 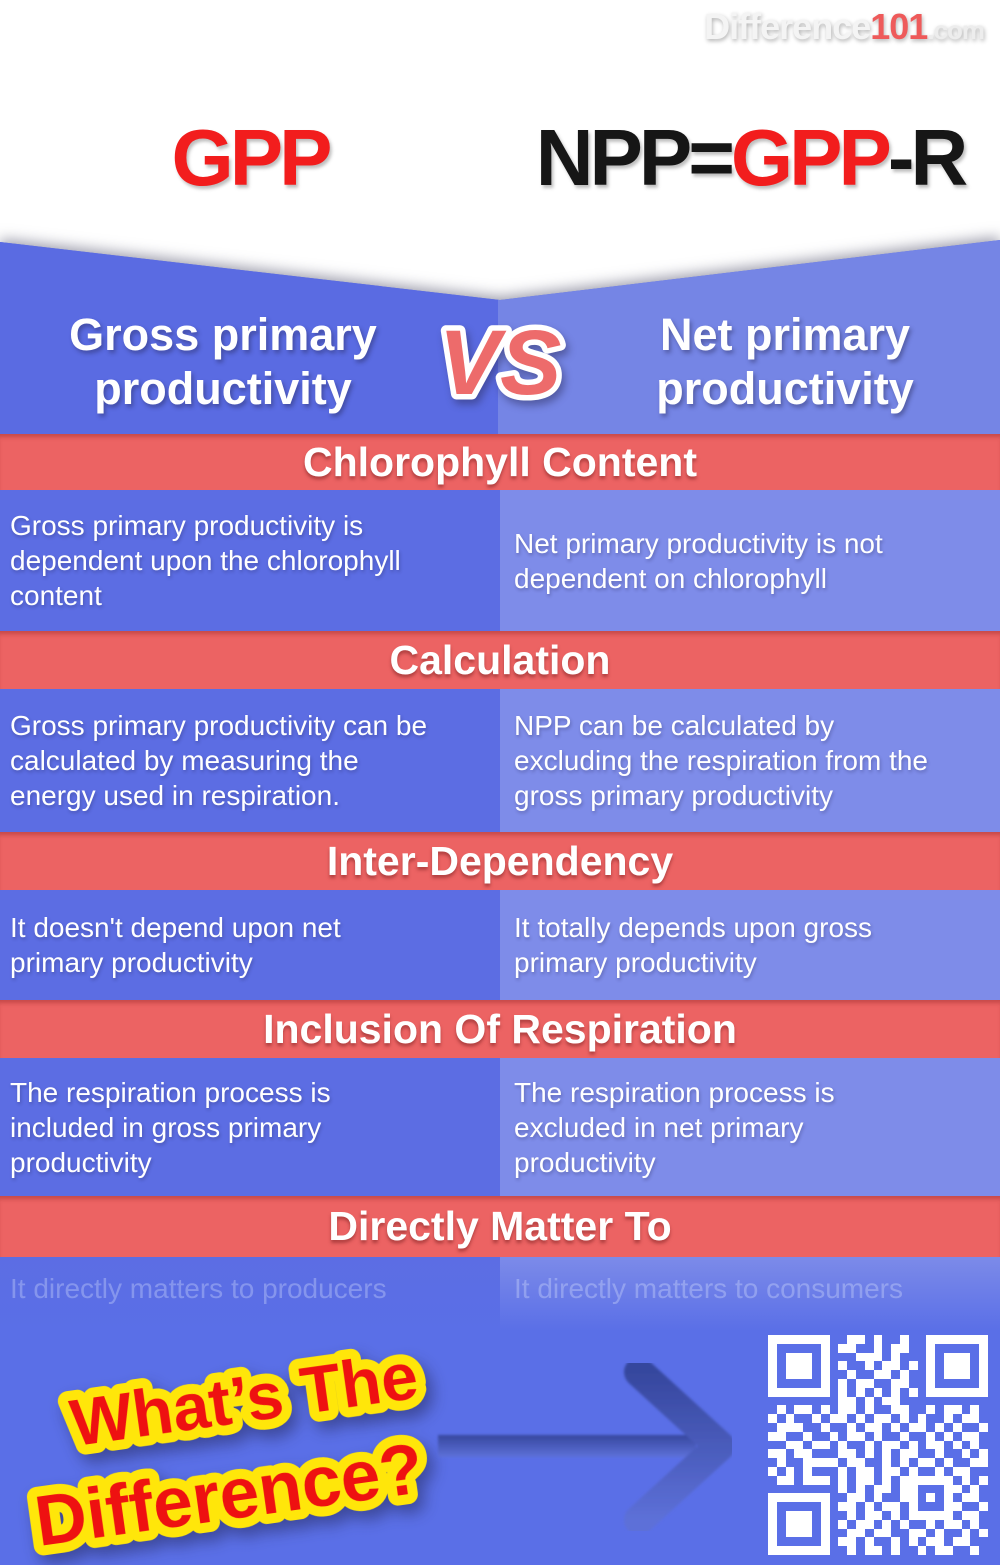 What do you see at coordinates (500, 861) in the screenshot?
I see `section-header: Inter-Dependency` at bounding box center [500, 861].